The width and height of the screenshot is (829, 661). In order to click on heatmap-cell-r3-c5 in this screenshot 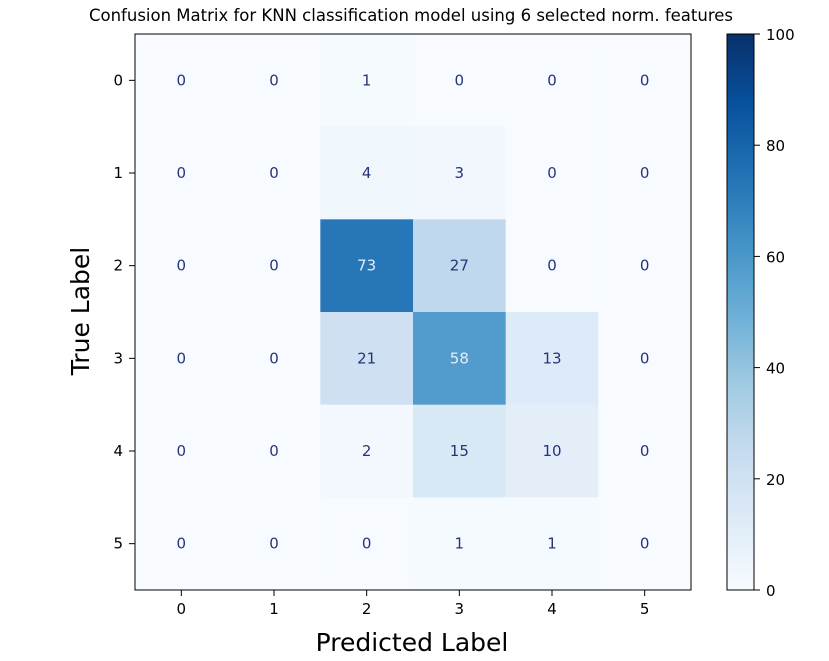, I will do `click(645, 359)`.